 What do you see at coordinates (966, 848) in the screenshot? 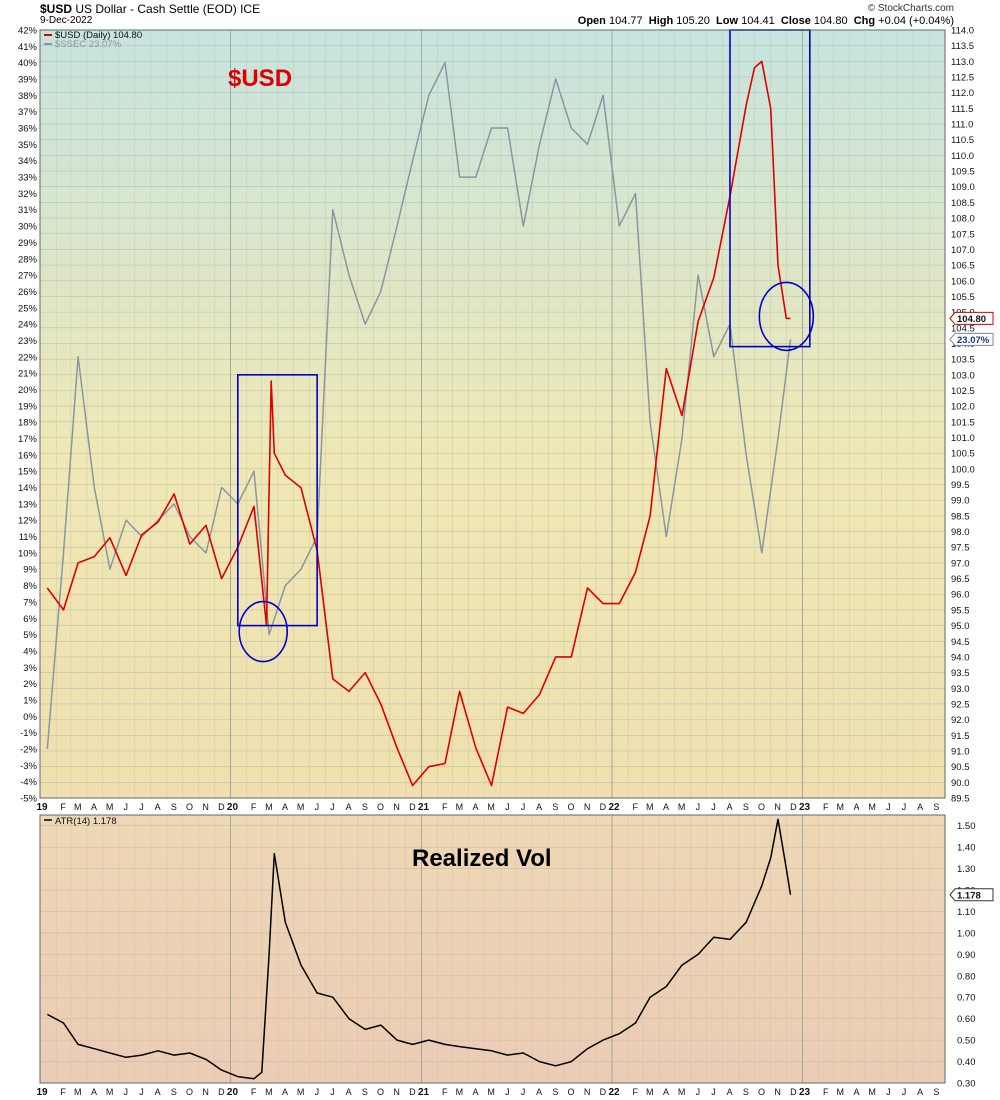
I see `indicator-axis-tick-label: 1.40` at bounding box center [966, 848].